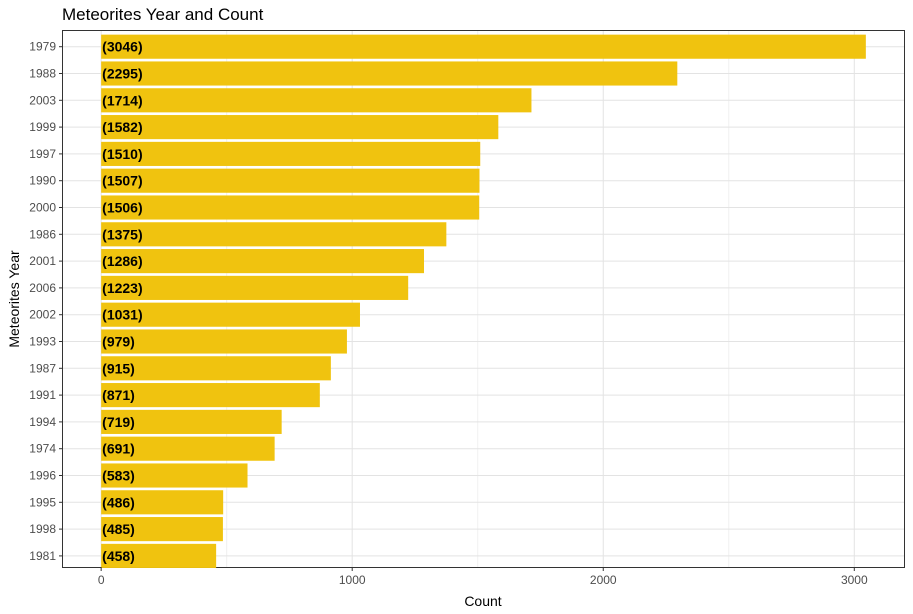  Describe the element at coordinates (352, 580) in the screenshot. I see `x-tick-label: 1000` at that location.